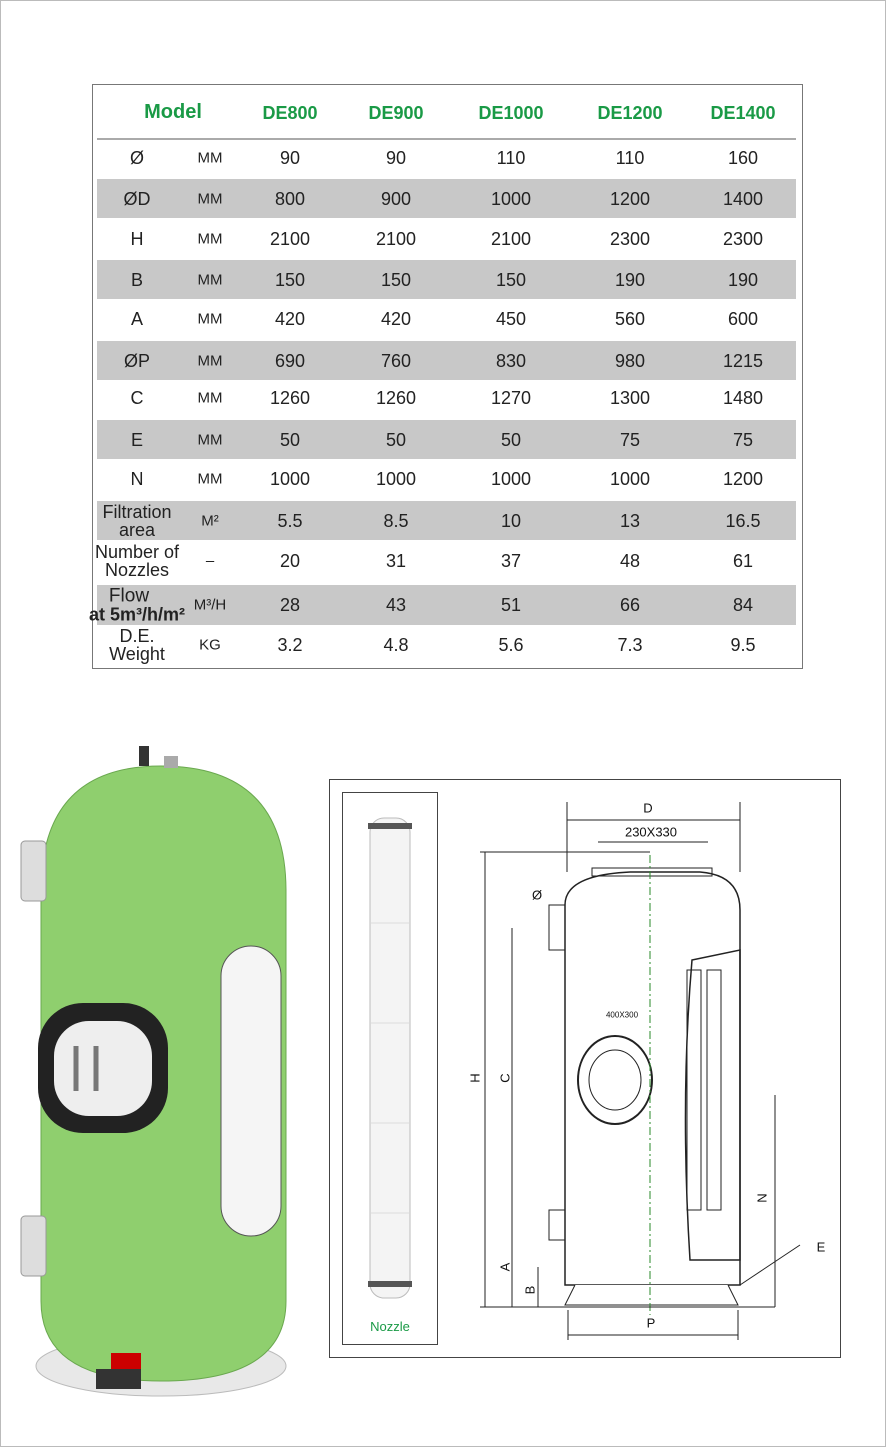 The height and width of the screenshot is (1447, 886). What do you see at coordinates (396, 605) in the screenshot?
I see `cell-value: 43` at bounding box center [396, 605].